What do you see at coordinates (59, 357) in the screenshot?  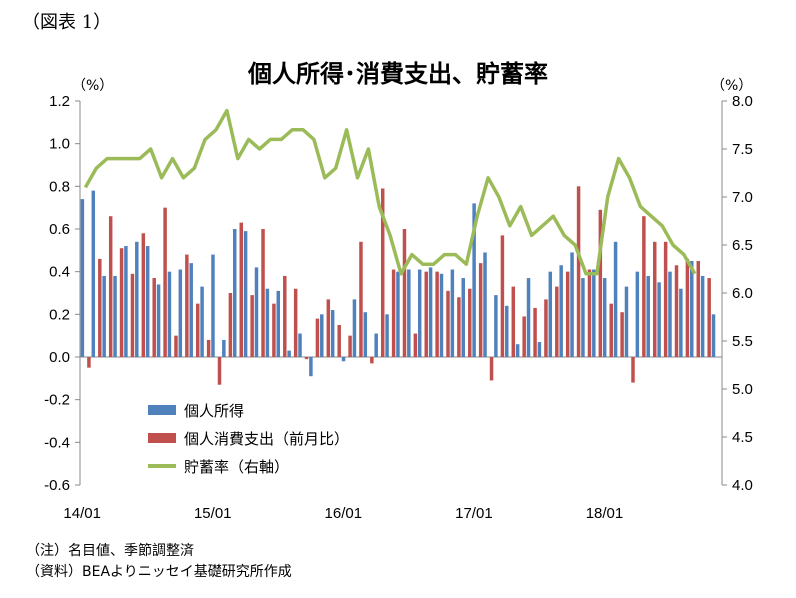 I see `left-tick-label: 0.0` at bounding box center [59, 357].